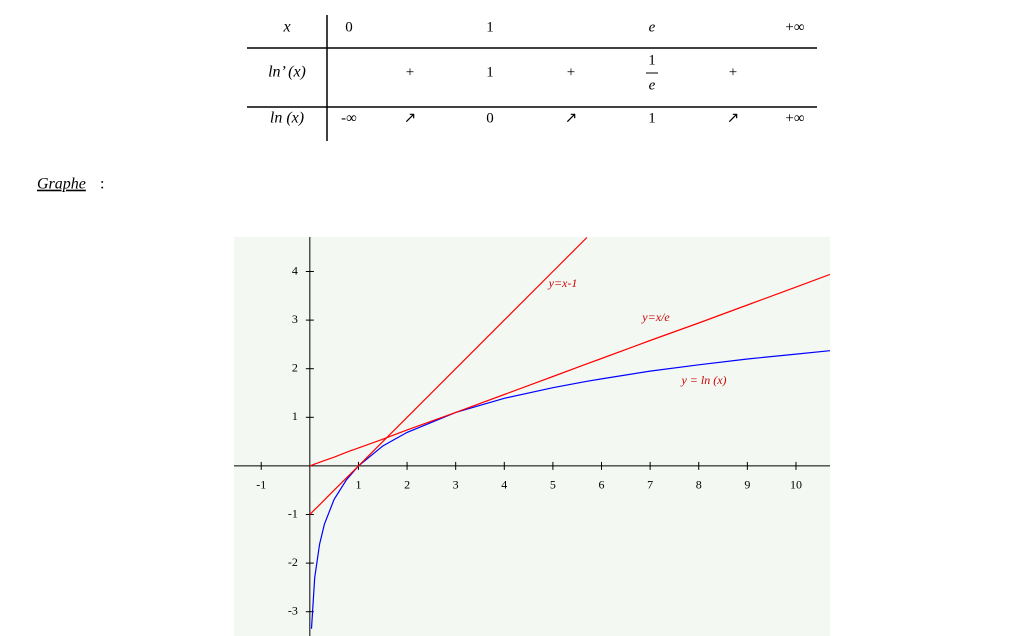 This screenshot has width=1024, height=636. I want to click on y-tick-label: 3, so click(295, 319).